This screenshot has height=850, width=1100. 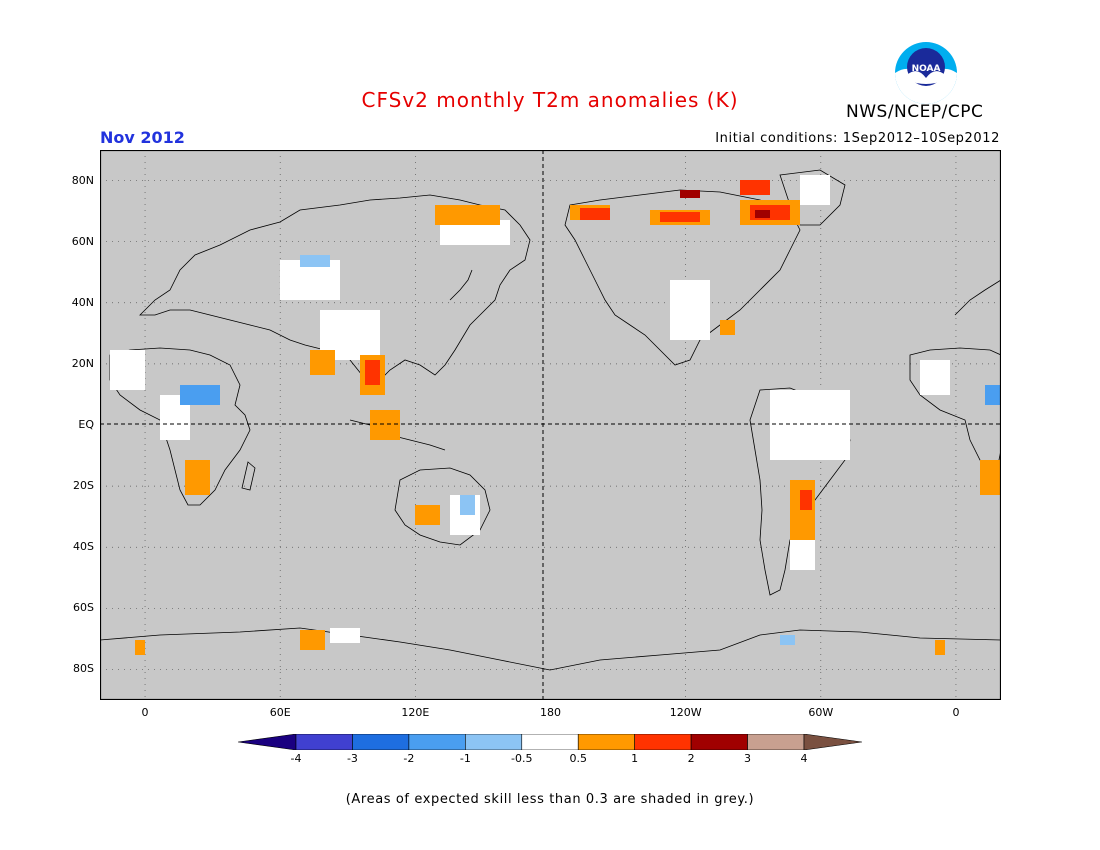 I want to click on colorbar-label: -0.5, so click(x=522, y=758).